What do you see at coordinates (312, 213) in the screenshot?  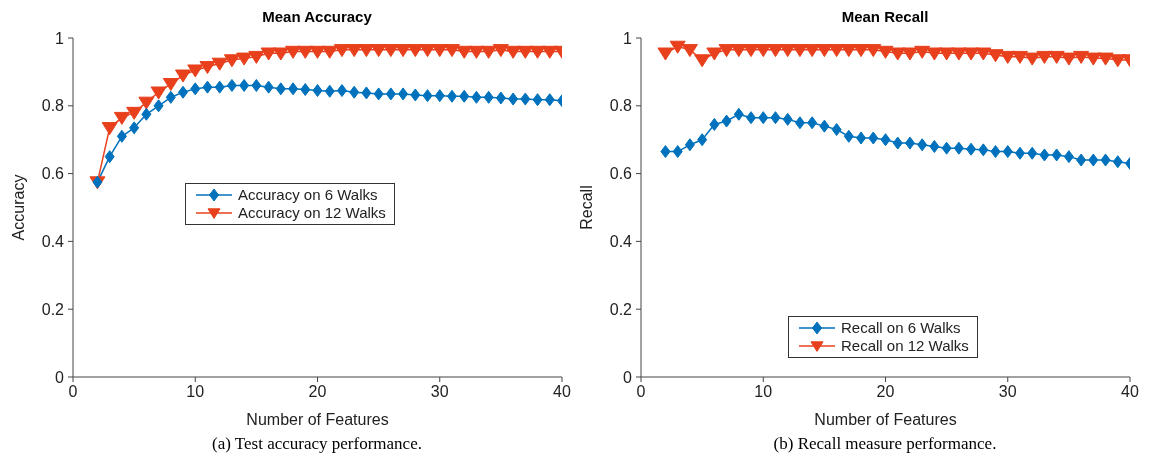 I see `legend-label: Accuracy on 12 Walks` at bounding box center [312, 213].